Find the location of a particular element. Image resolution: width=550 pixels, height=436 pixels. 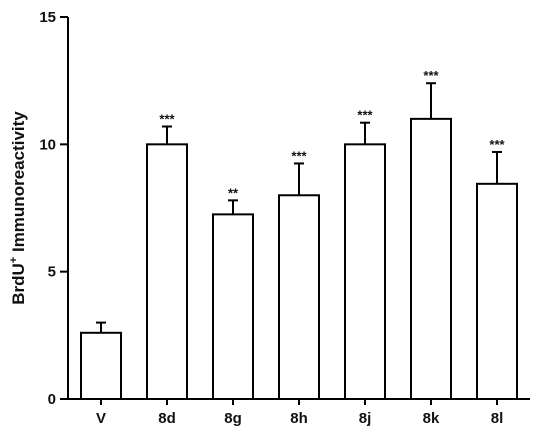

y-tick-label: 0 is located at coordinates (52, 399).